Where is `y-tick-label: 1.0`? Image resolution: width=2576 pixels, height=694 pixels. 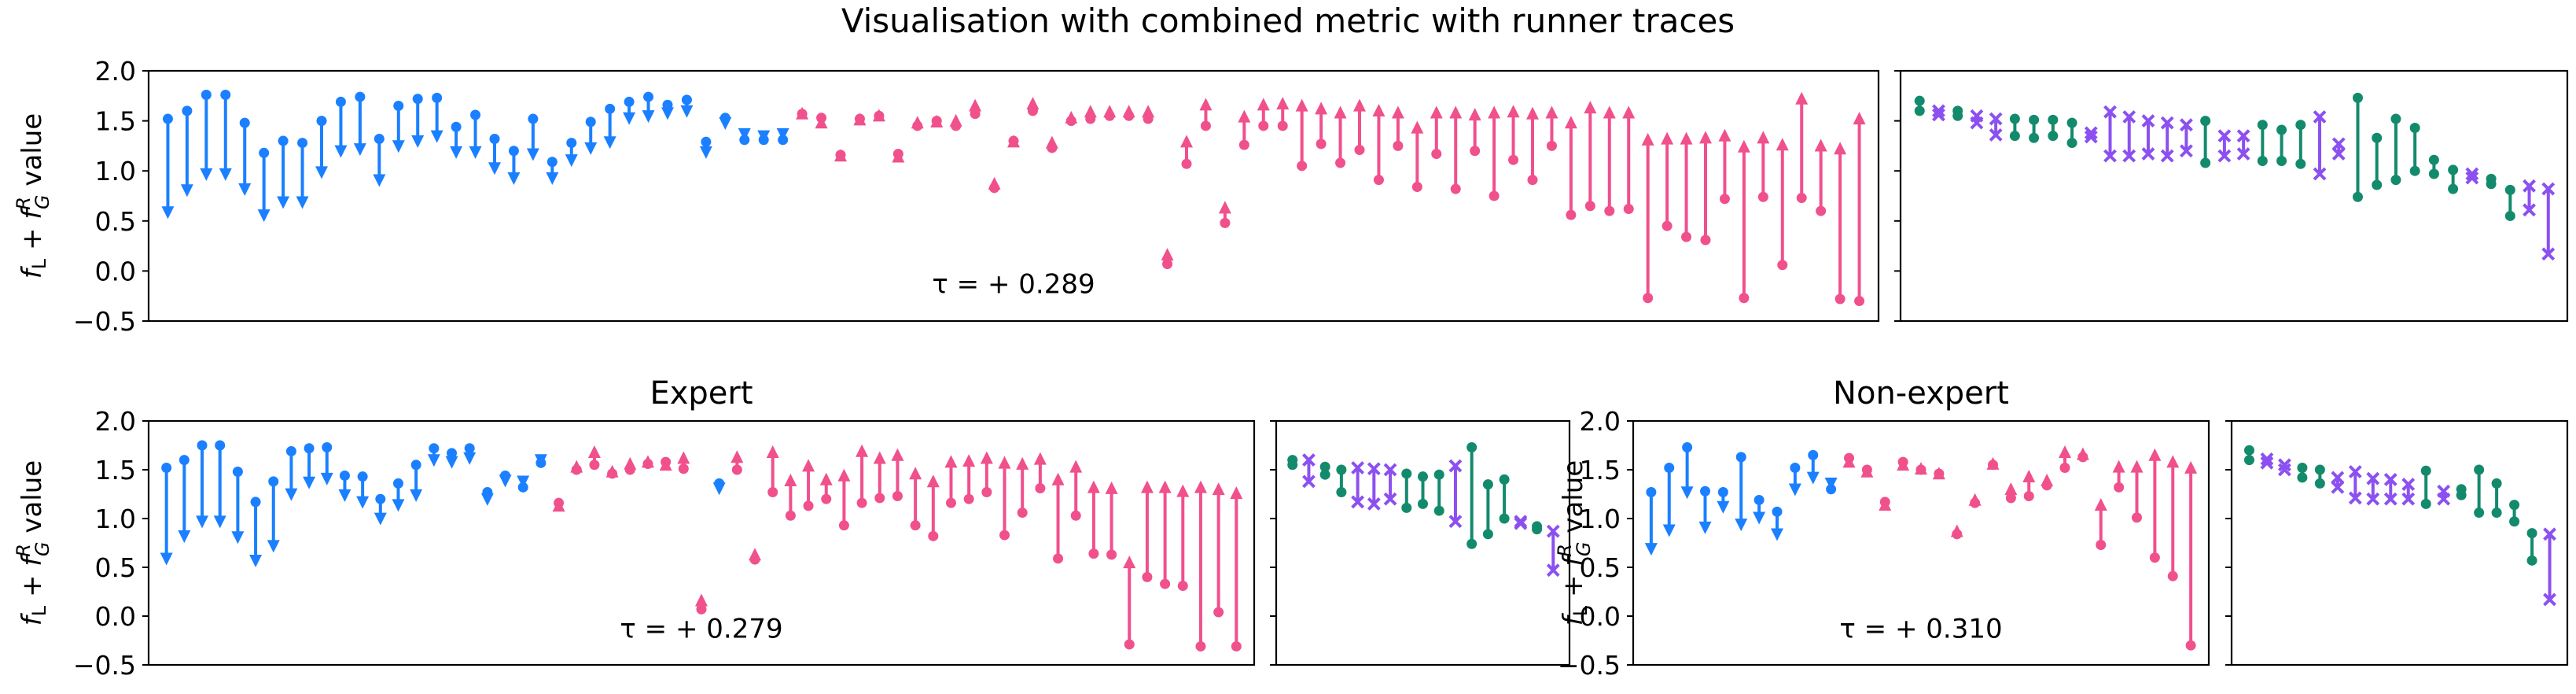 y-tick-label: 1.0 is located at coordinates (116, 171).